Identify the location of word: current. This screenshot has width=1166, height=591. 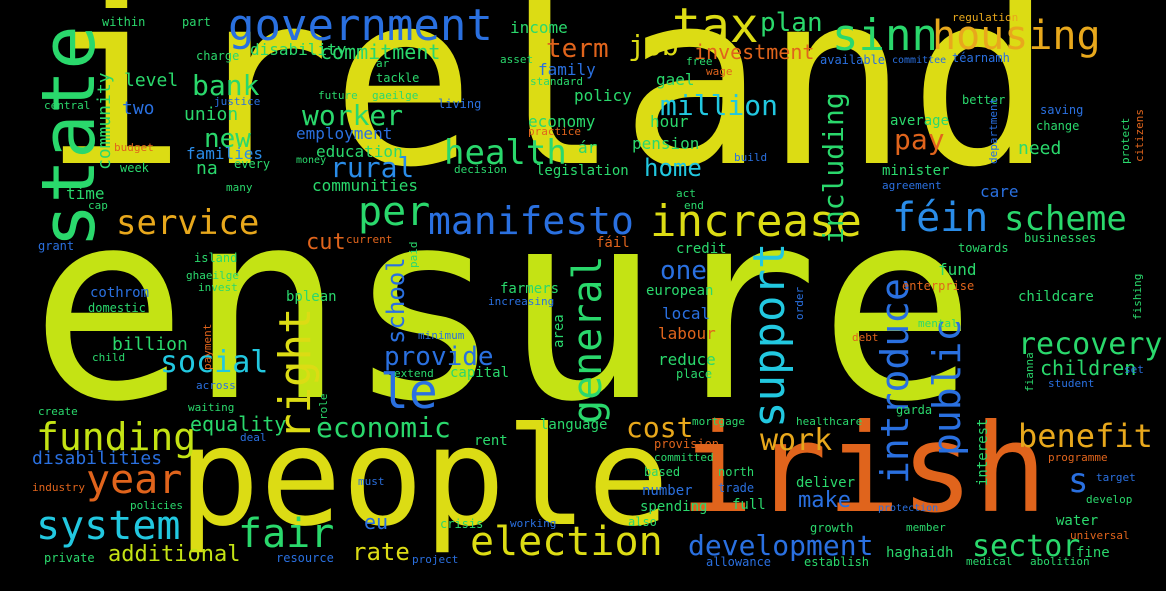
(369, 239).